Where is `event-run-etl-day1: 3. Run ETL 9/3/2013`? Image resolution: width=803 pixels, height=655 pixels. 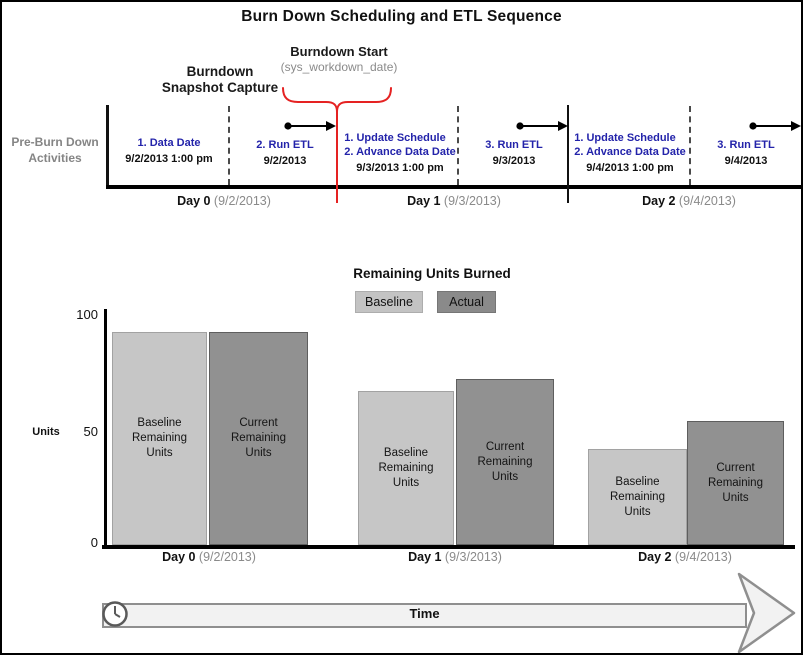
event-run-etl-day1: 3. Run ETL 9/3/2013 is located at coordinates (514, 151).